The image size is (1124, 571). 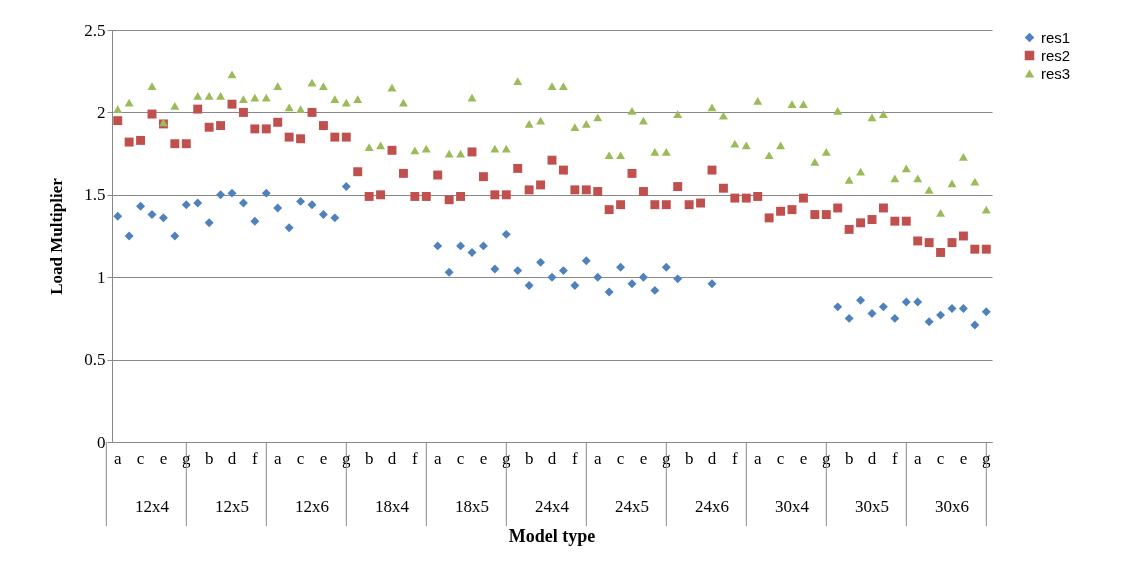 What do you see at coordinates (312, 506) in the screenshot?
I see `text: 12x6` at bounding box center [312, 506].